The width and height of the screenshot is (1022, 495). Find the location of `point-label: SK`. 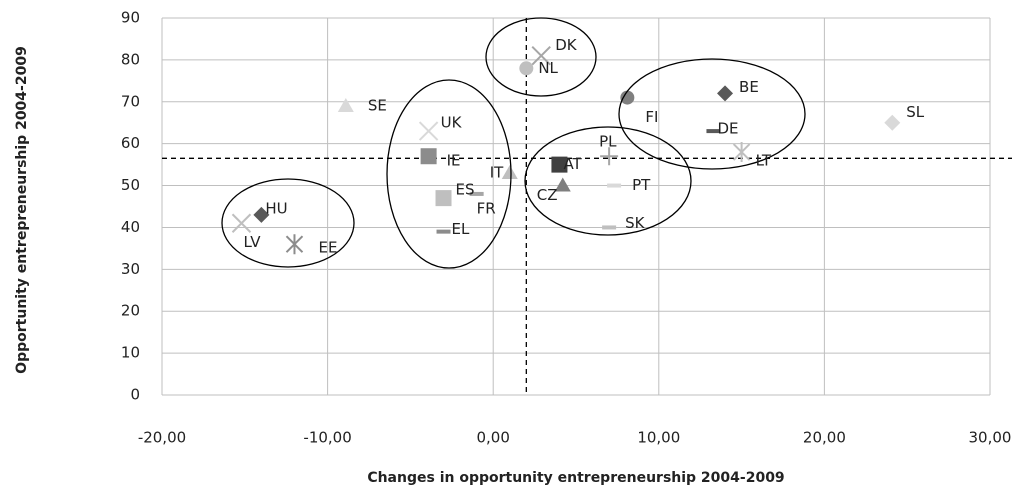

point-label: SK is located at coordinates (635, 223).